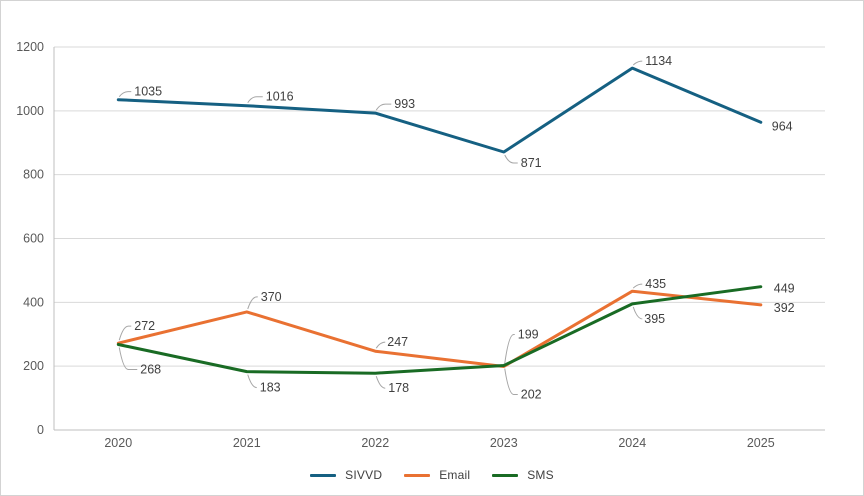  What do you see at coordinates (364, 475) in the screenshot?
I see `legend-label: SIVVD` at bounding box center [364, 475].